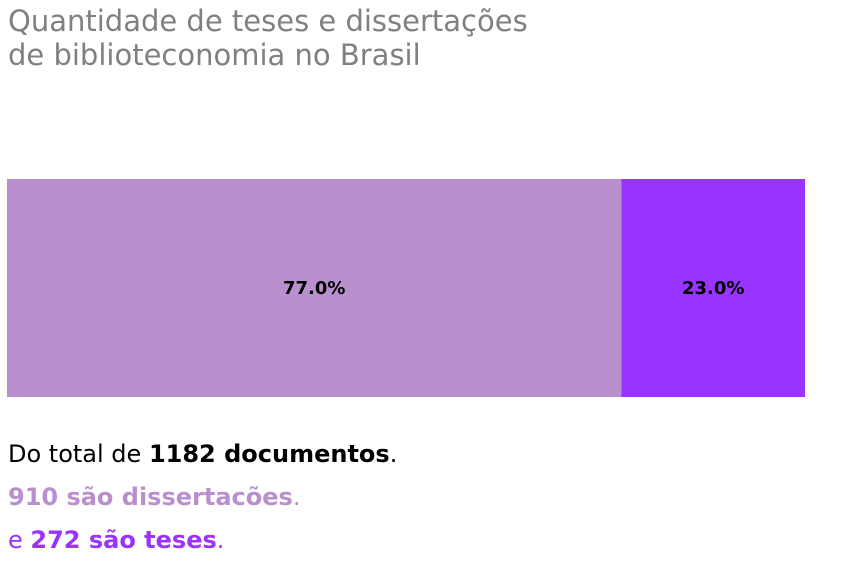 The height and width of the screenshot is (561, 851). I want to click on summary-theses-prefix: e, so click(19, 540).